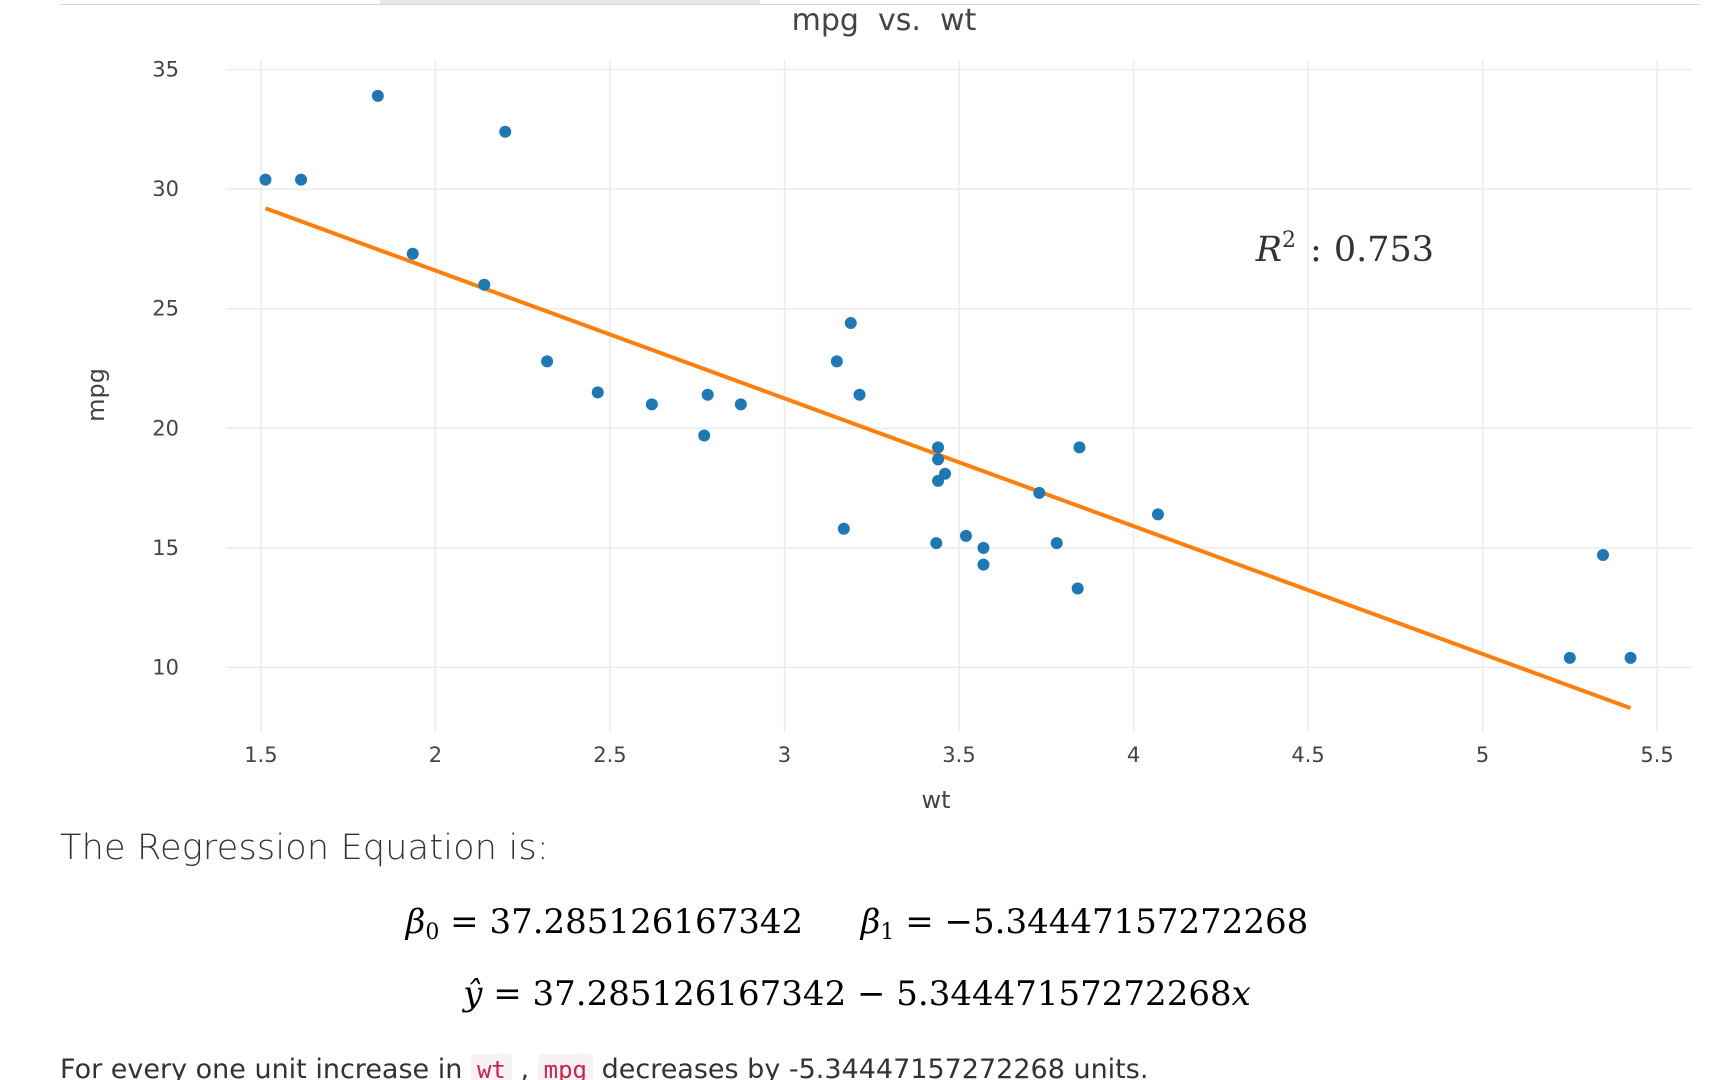 The image size is (1714, 1080). I want to click on x-axis-title: wt, so click(935, 800).